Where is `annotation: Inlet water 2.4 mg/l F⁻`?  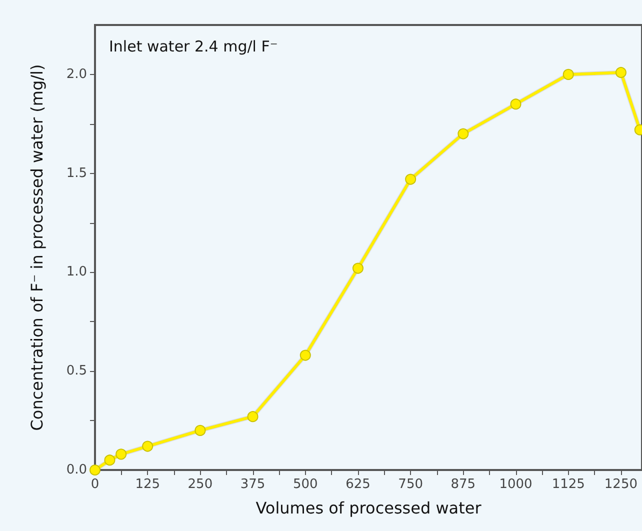
annotation: Inlet water 2.4 mg/l F⁻ is located at coordinates (193, 47).